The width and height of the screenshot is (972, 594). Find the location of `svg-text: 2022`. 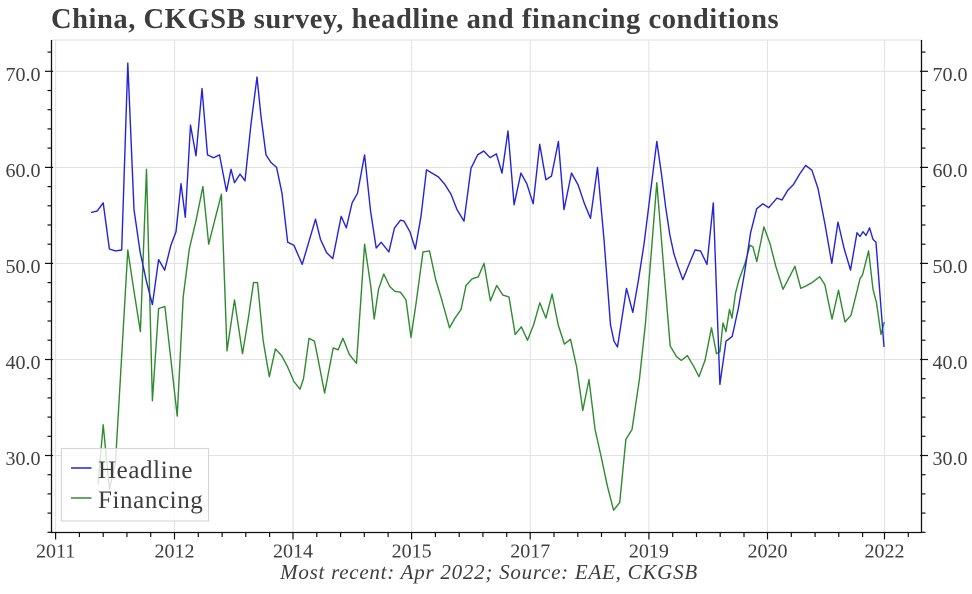

svg-text: 2022 is located at coordinates (885, 552).